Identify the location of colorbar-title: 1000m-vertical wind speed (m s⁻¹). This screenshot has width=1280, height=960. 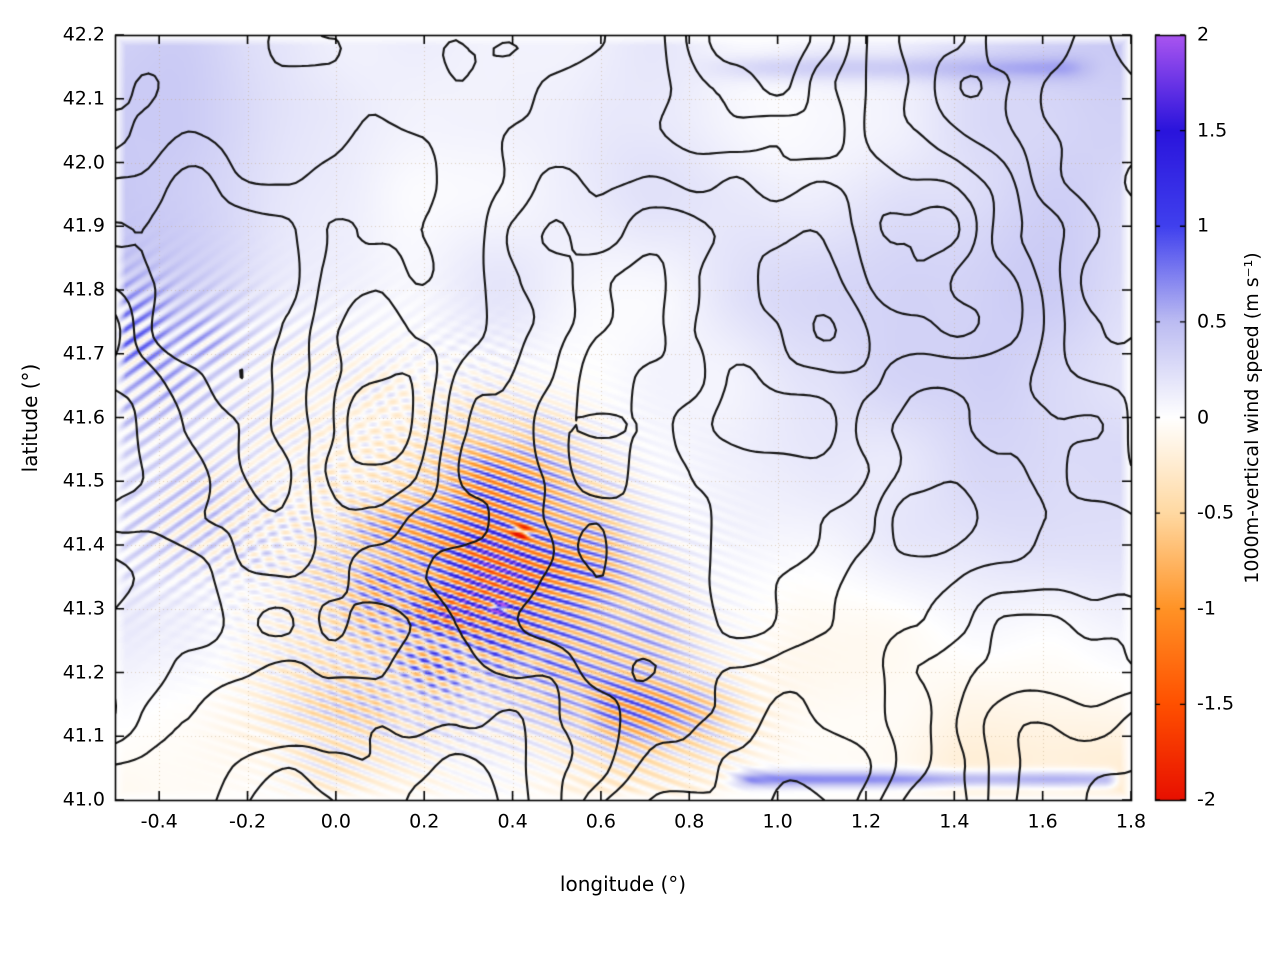
(1252, 418).